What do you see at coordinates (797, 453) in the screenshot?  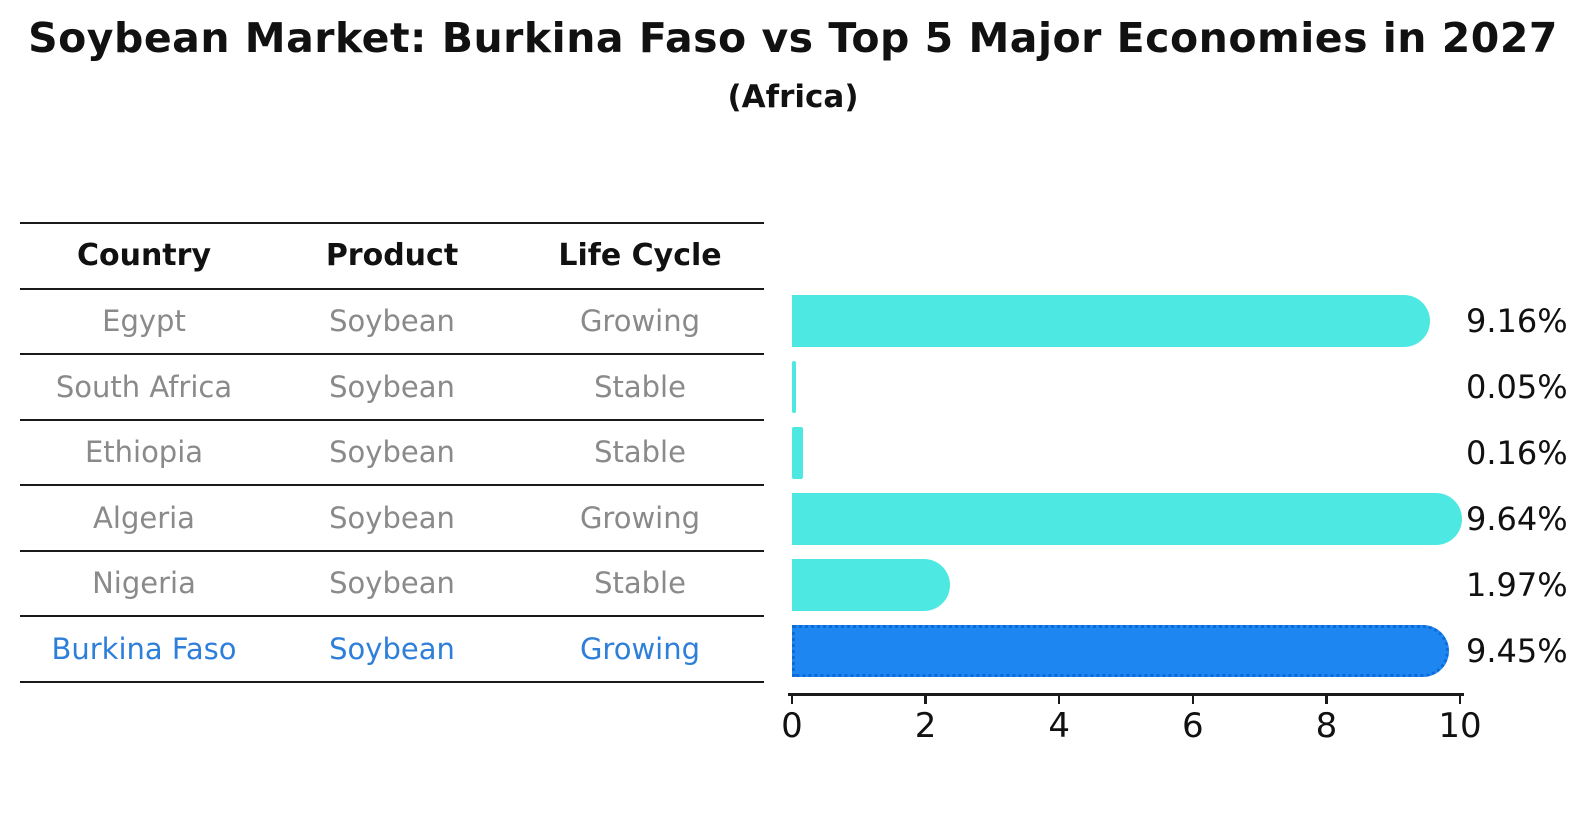 I see `bar-ethiopia` at bounding box center [797, 453].